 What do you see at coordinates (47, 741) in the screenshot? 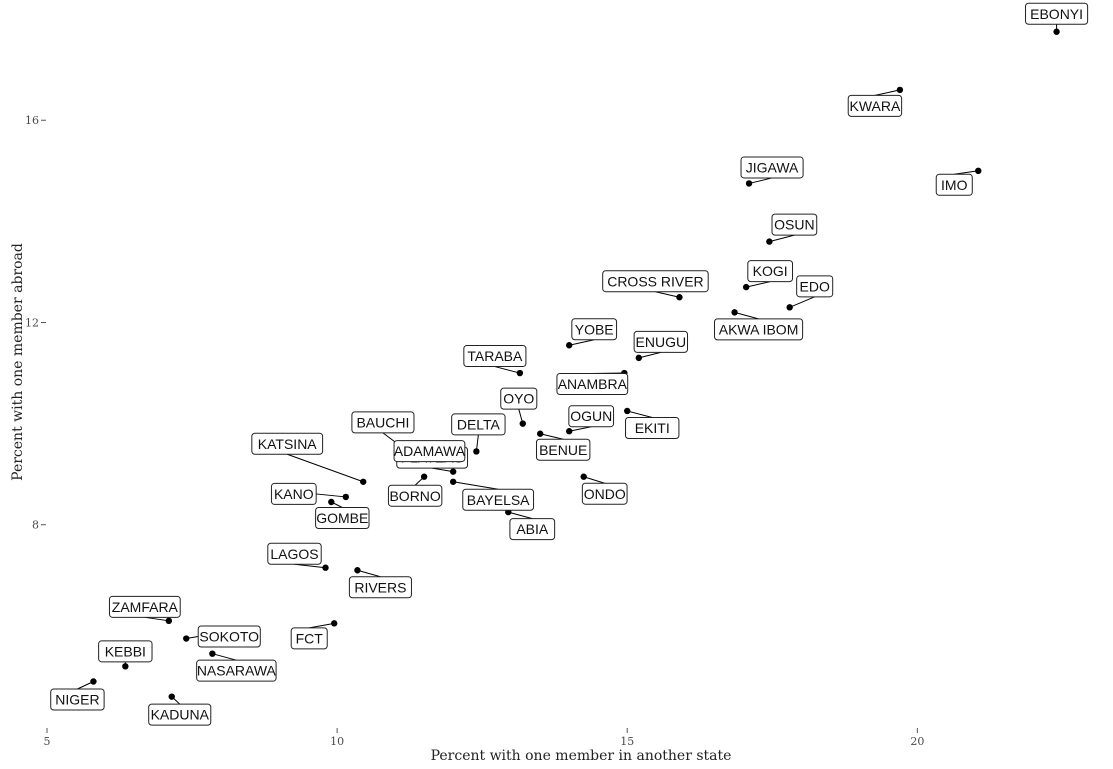
I see `x-tick-label: 5` at bounding box center [47, 741].